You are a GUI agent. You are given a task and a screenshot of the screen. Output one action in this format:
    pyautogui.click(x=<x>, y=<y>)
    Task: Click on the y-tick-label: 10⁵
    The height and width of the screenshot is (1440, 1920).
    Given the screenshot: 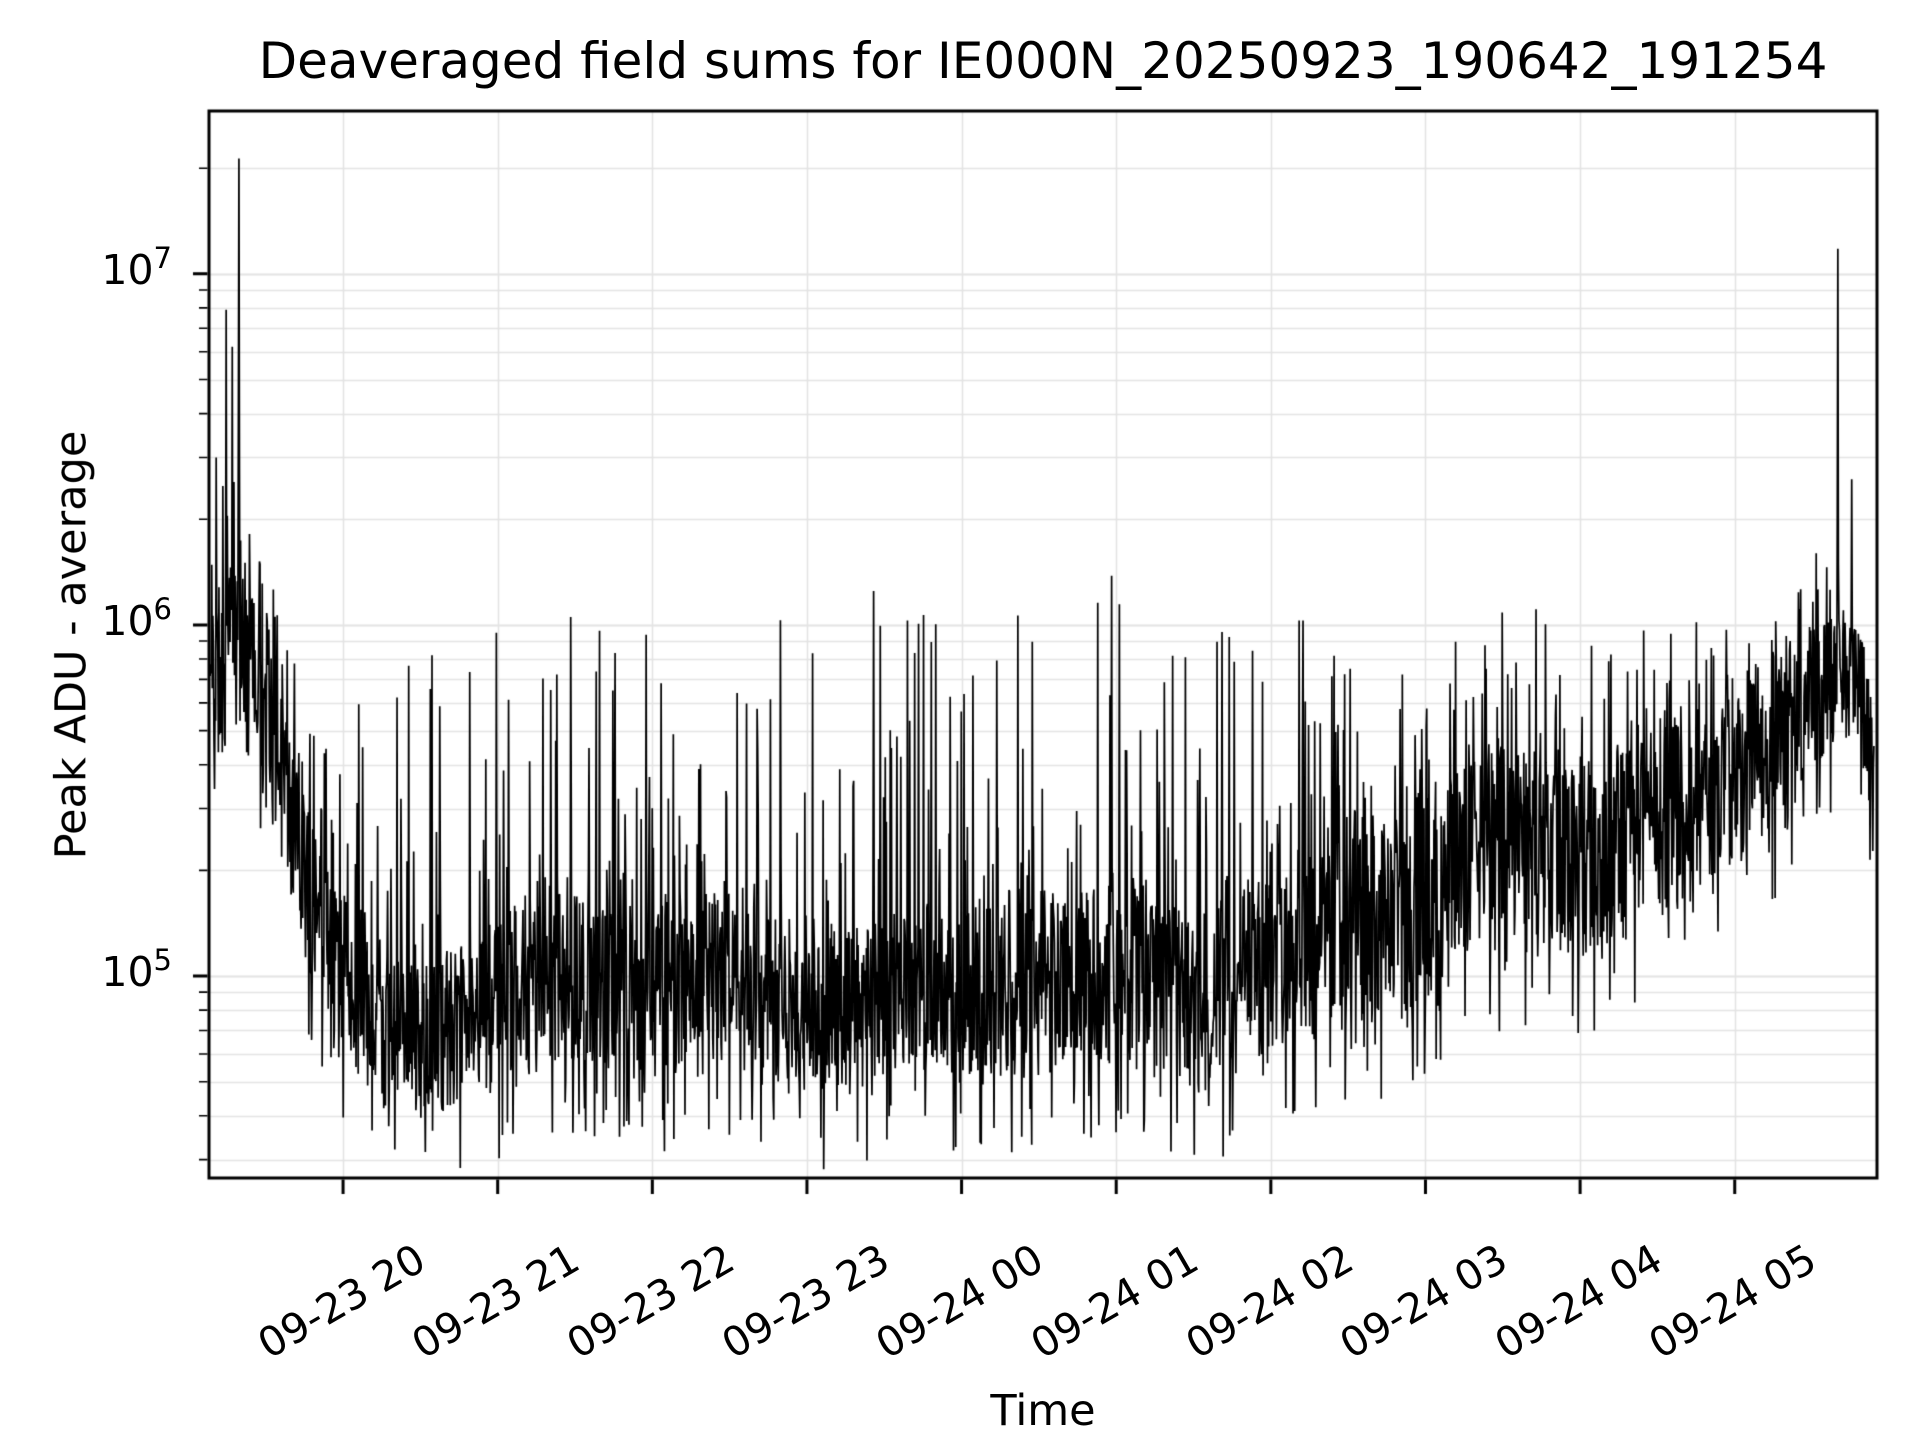 What is the action you would take?
    pyautogui.click(x=136, y=970)
    